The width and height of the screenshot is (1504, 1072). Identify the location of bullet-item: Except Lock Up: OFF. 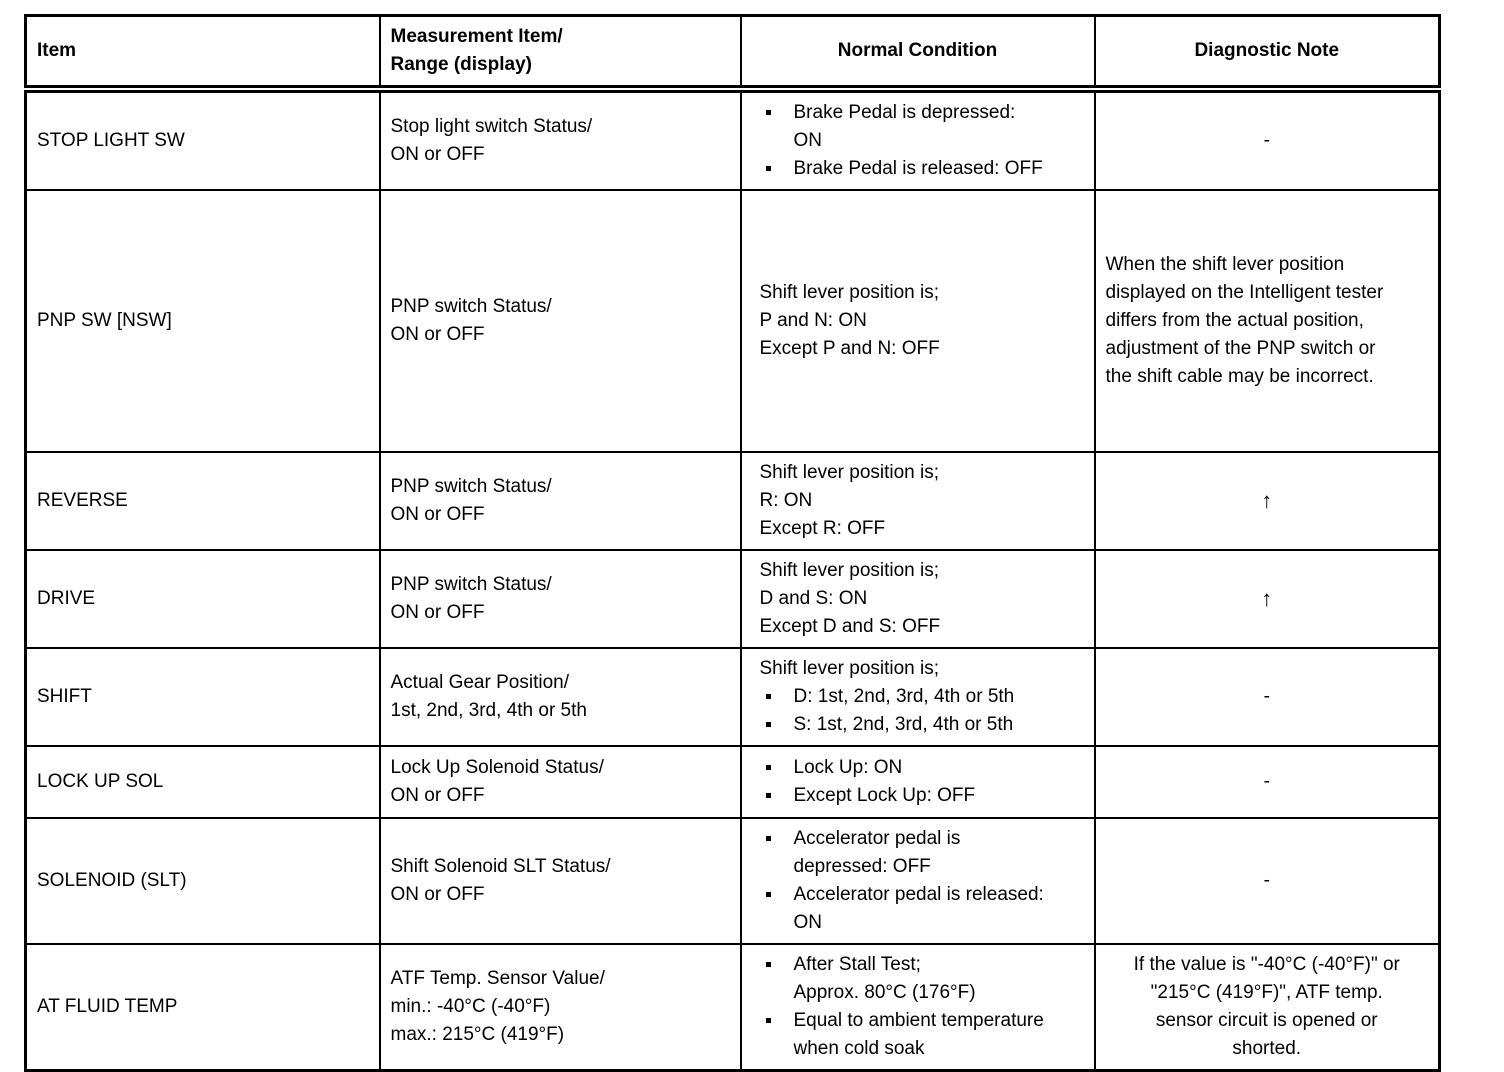
(918, 796).